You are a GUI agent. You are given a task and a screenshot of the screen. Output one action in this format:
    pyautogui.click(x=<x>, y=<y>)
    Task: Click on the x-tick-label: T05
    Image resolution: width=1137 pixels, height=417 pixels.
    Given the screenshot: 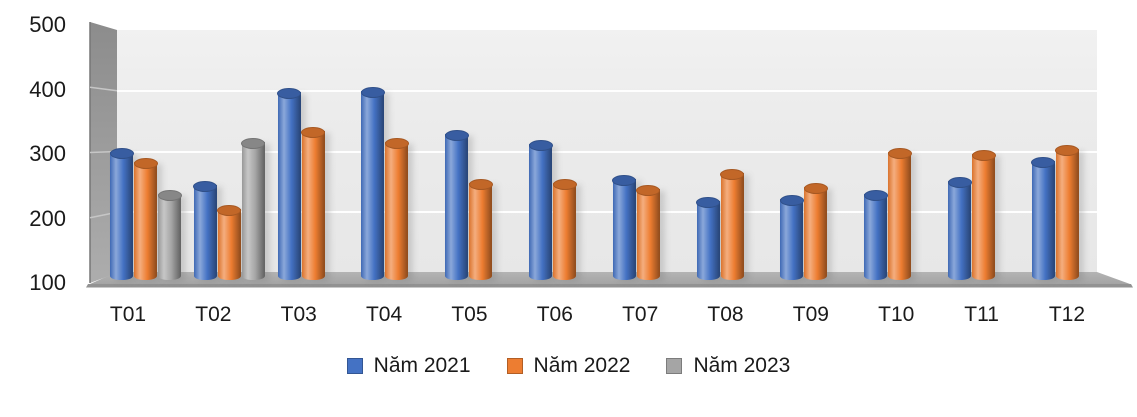 What is the action you would take?
    pyautogui.click(x=469, y=314)
    